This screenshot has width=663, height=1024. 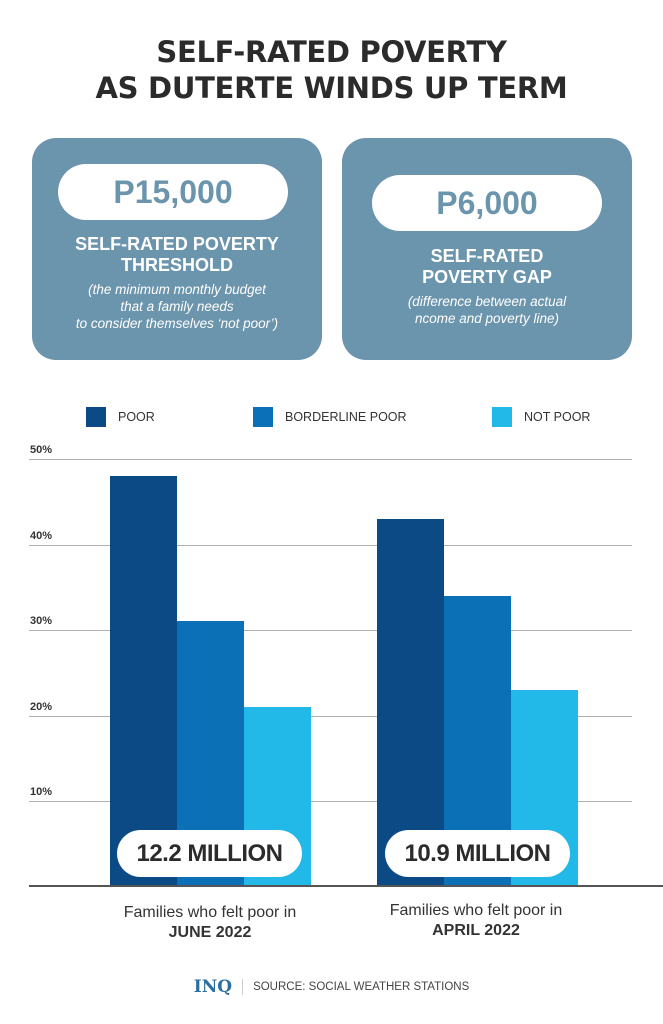 What do you see at coordinates (96, 417) in the screenshot?
I see `legend-swatch-poor` at bounding box center [96, 417].